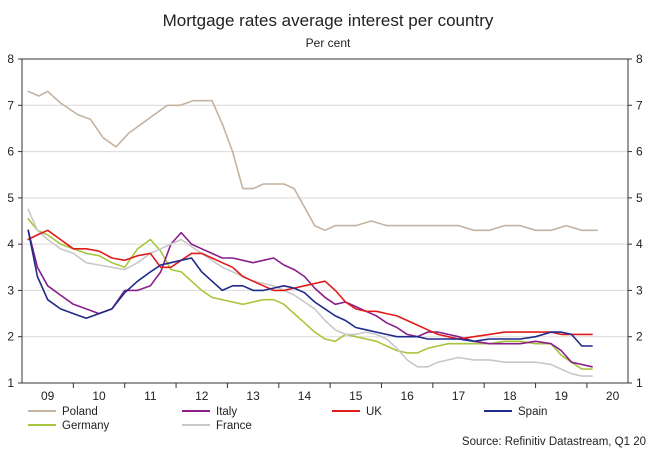  Describe the element at coordinates (613, 396) in the screenshot. I see `x-tick-label-20: 20` at that location.